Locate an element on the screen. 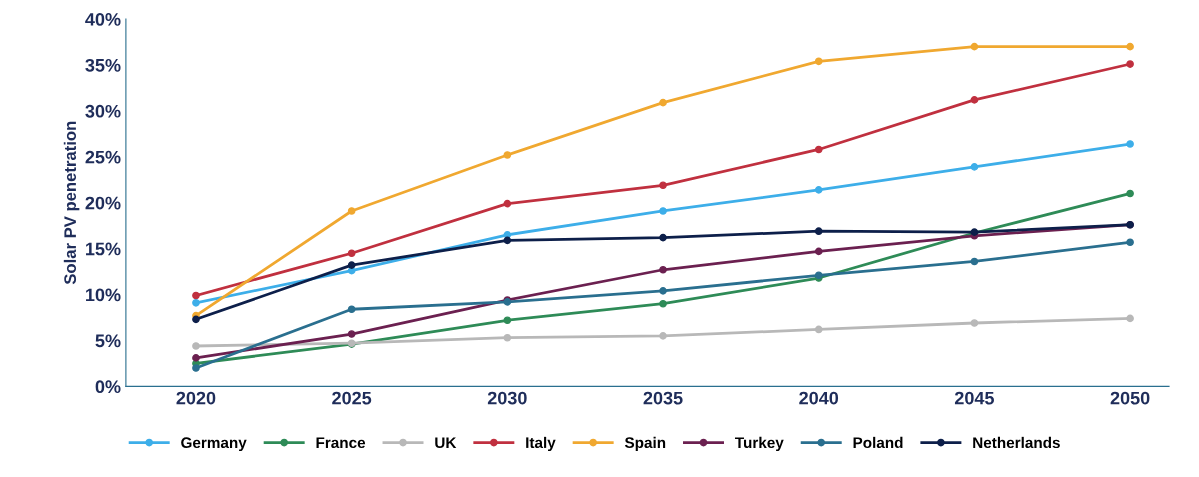 This screenshot has width=1199, height=477. x-tick-label: 2050 is located at coordinates (1130, 398).